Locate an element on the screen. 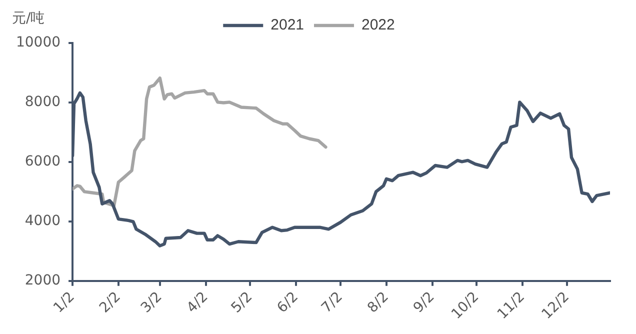 The width and height of the screenshot is (636, 334). y-tick-label: 8000 is located at coordinates (42, 102).